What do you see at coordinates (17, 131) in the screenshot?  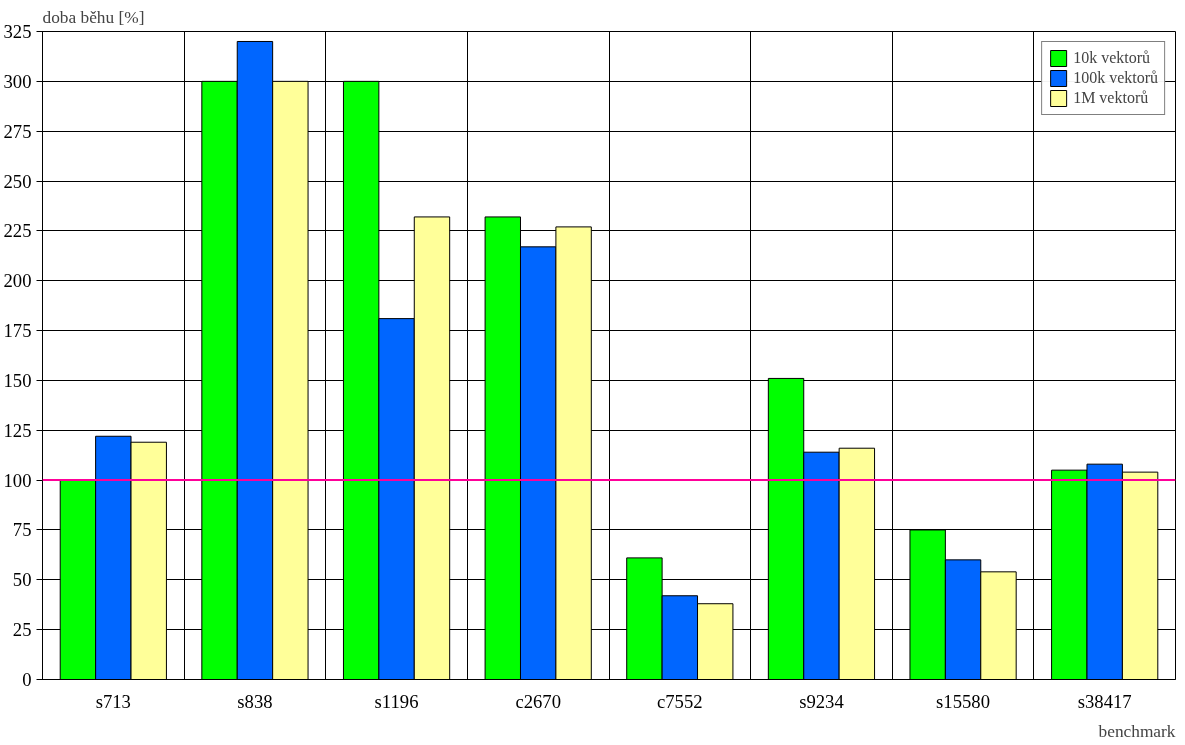 I see `y-tick-label: 275` at bounding box center [17, 131].